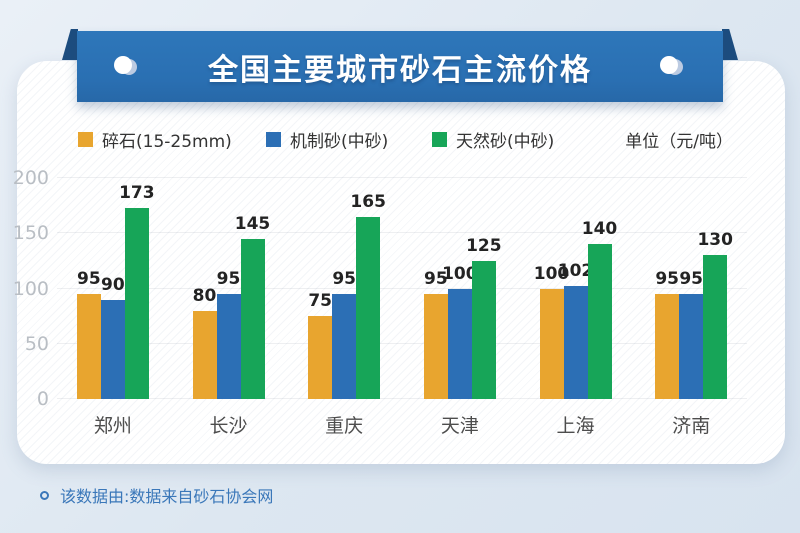 This screenshot has height=533, width=800. What do you see at coordinates (679, 142) in the screenshot?
I see `unit-label: 单位（元/吨）` at bounding box center [679, 142].